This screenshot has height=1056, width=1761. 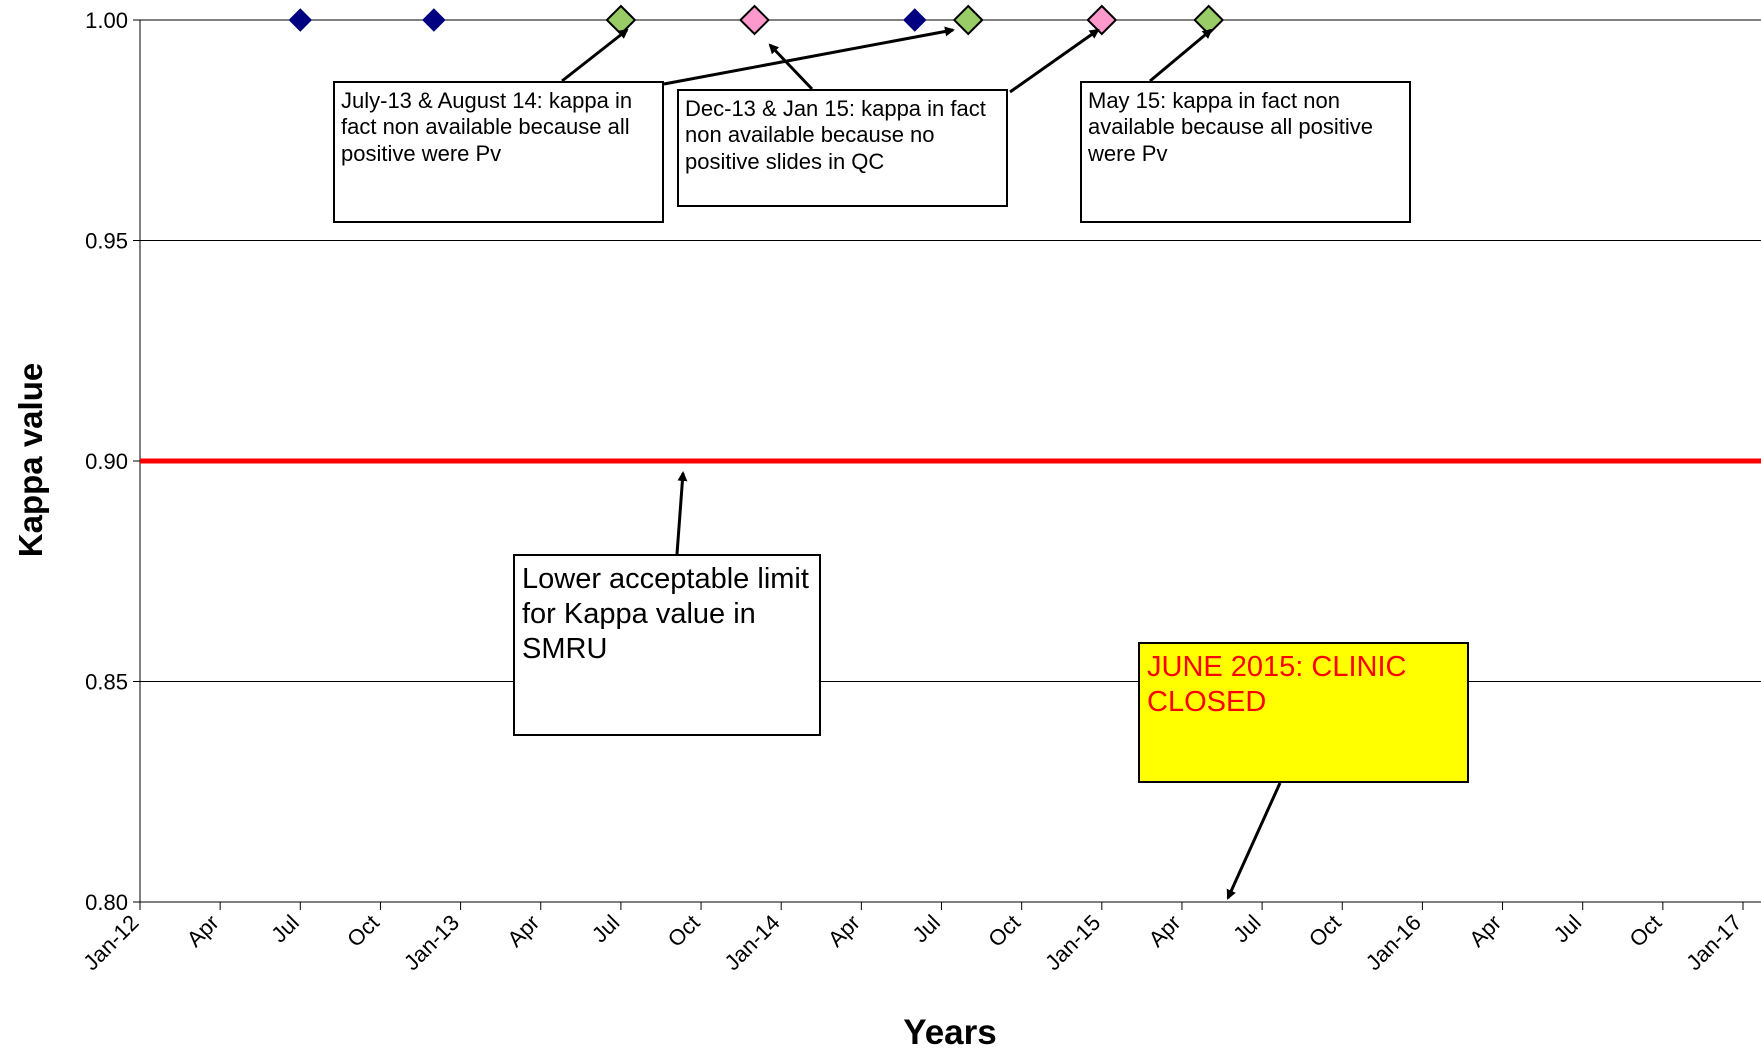 What do you see at coordinates (1713, 942) in the screenshot?
I see `x-tick-label: Jan-17` at bounding box center [1713, 942].